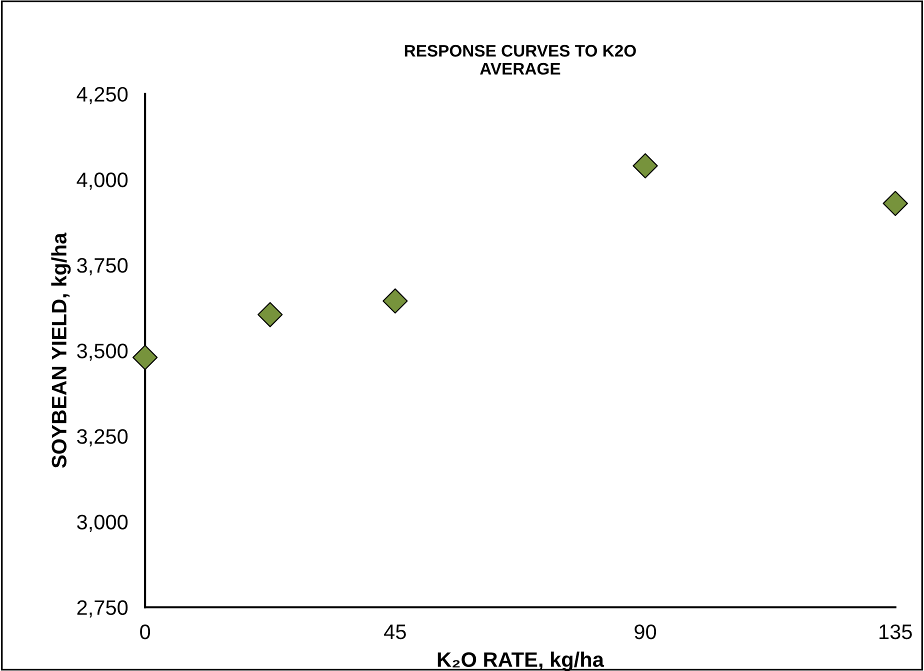 This screenshot has height=671, width=924. Describe the element at coordinates (61, 350) in the screenshot. I see `y-axis-title: SOYBEAN YIELD, kg/ha` at that location.